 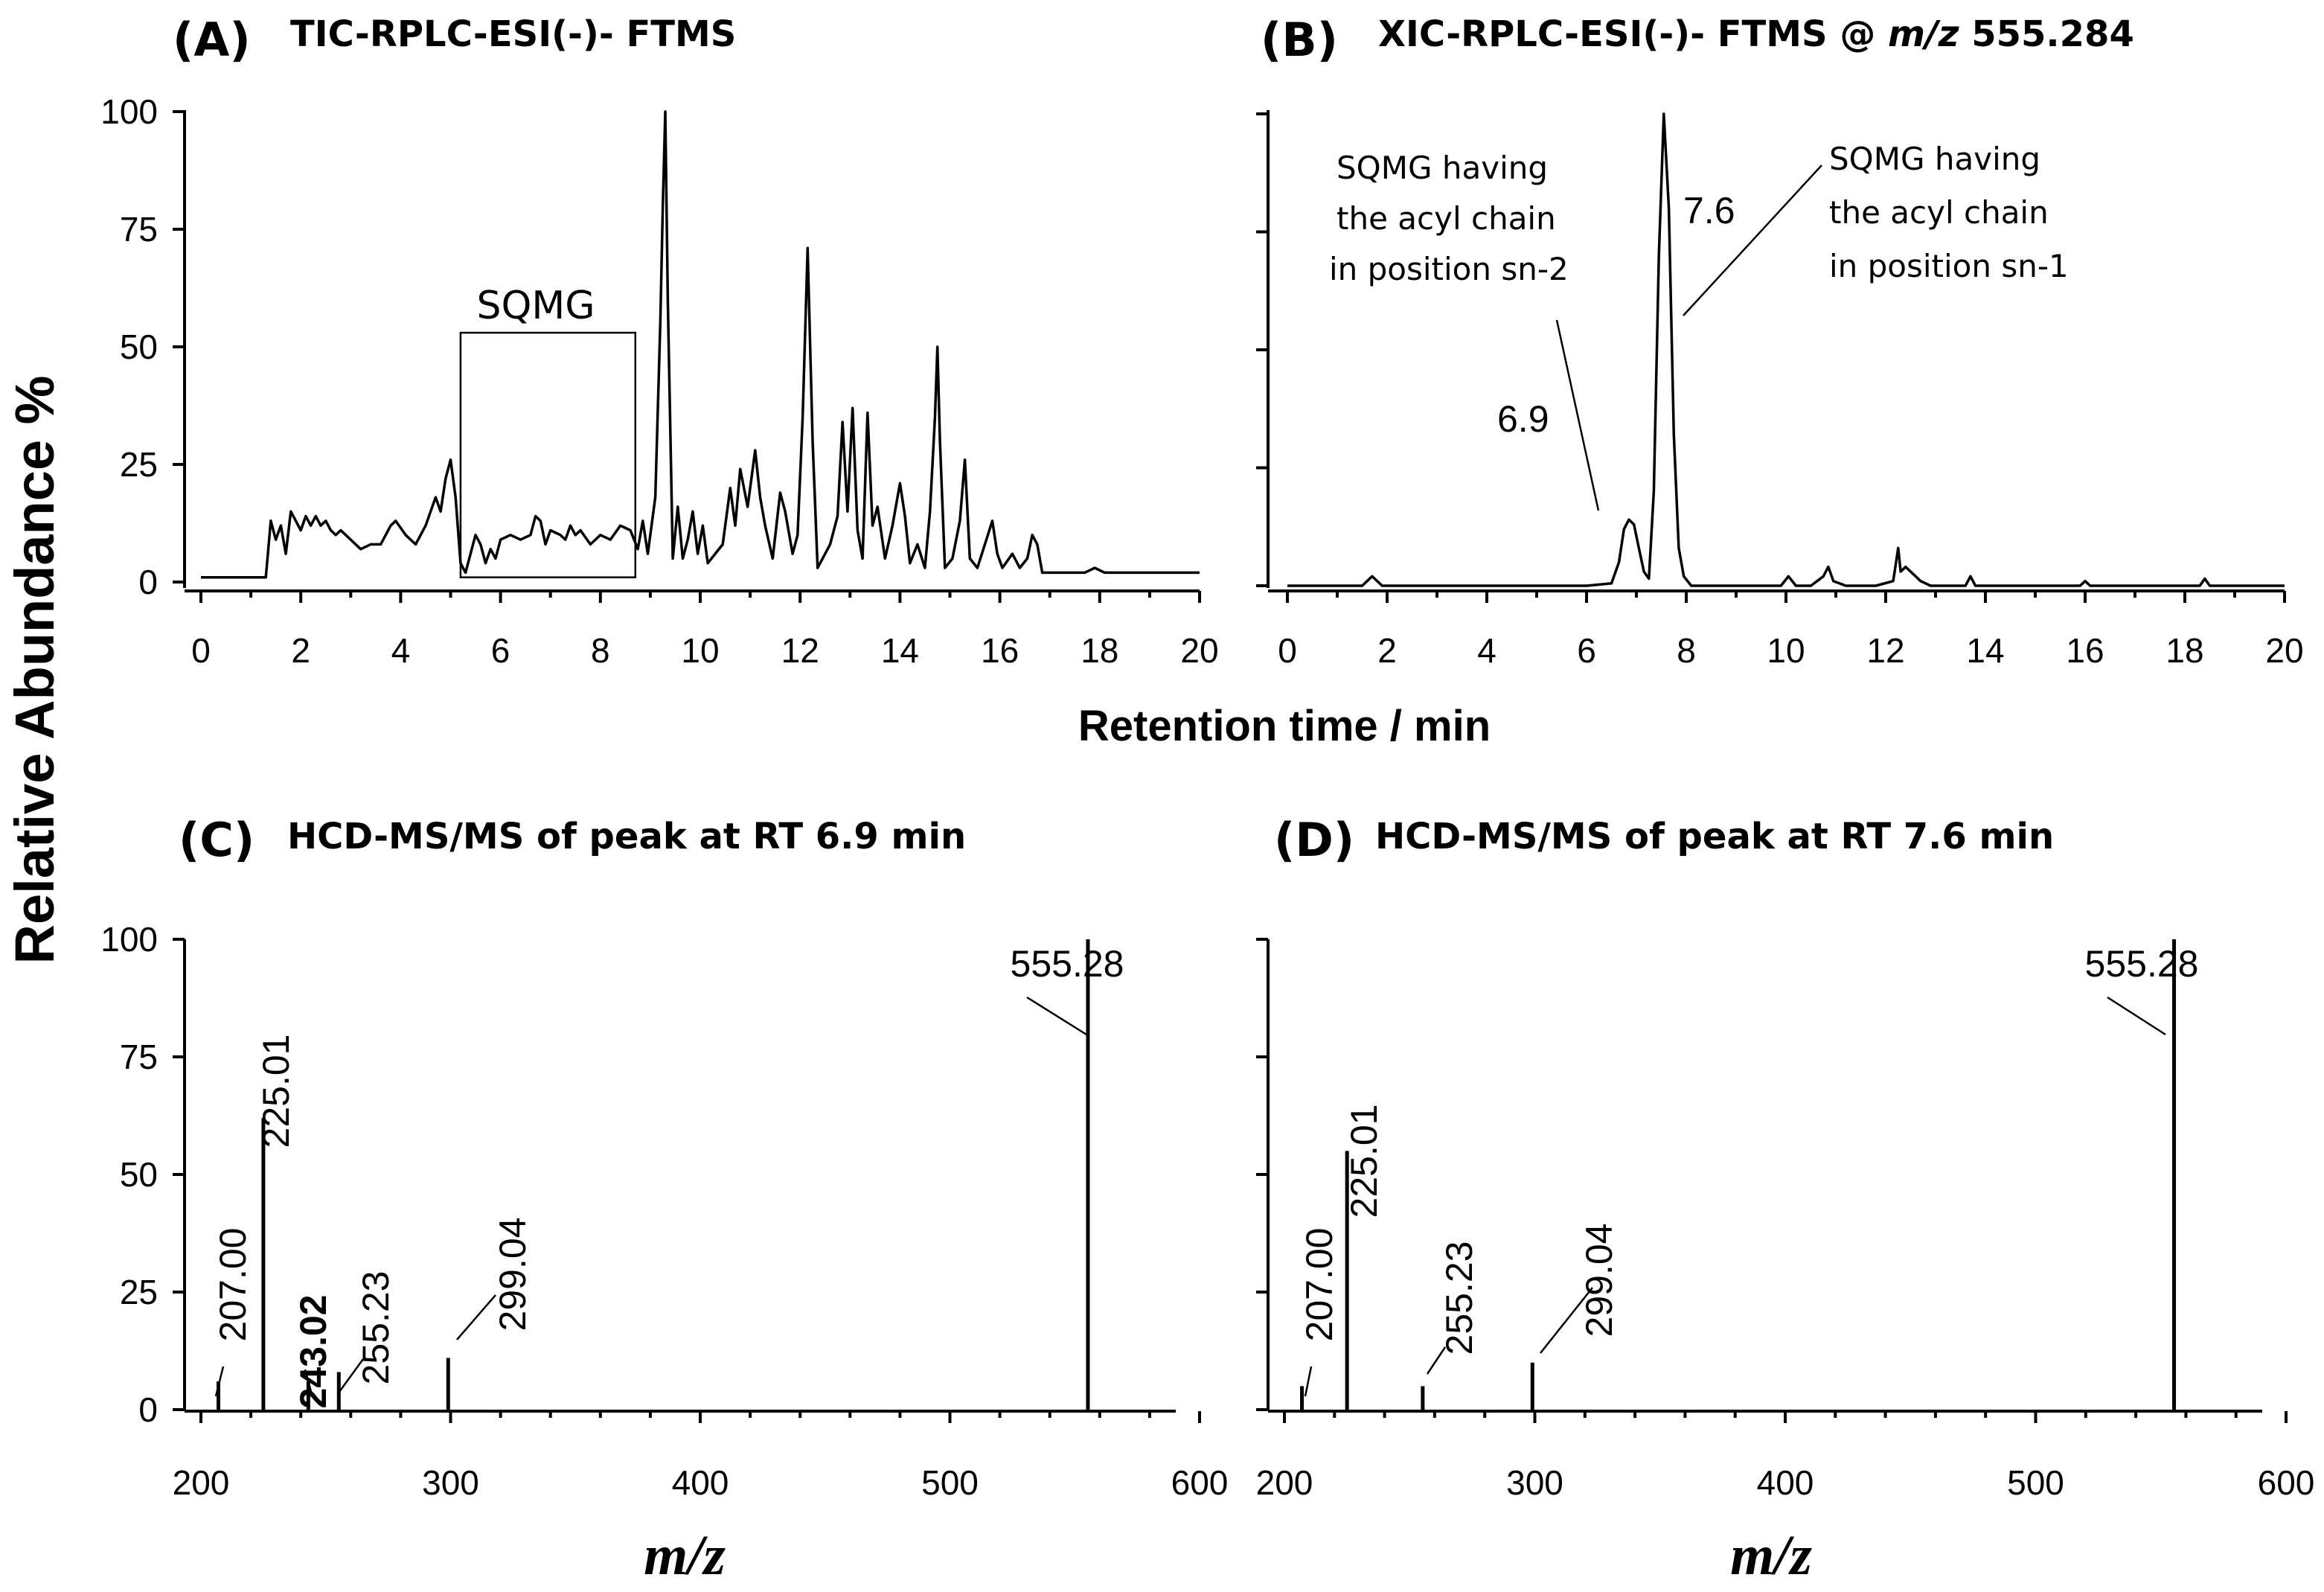 What do you see at coordinates (1885, 650) in the screenshot?
I see `panel-b-x-tick-label: 12` at bounding box center [1885, 650].